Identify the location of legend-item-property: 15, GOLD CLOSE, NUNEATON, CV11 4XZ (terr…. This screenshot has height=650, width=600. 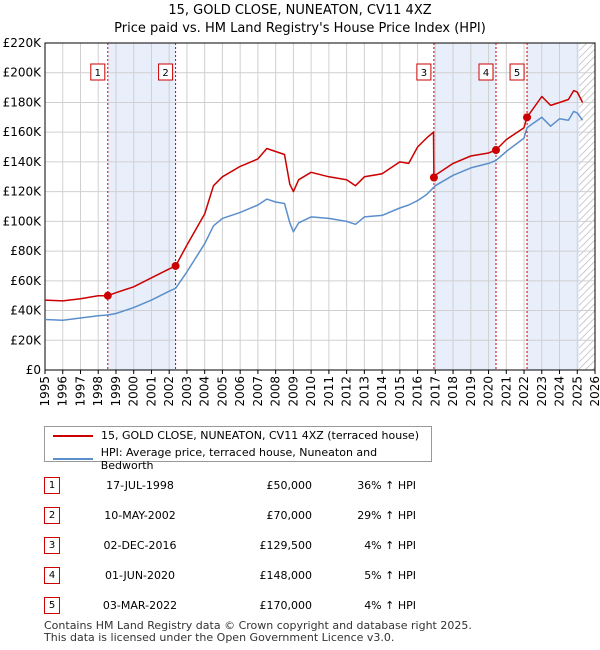
(236, 435).